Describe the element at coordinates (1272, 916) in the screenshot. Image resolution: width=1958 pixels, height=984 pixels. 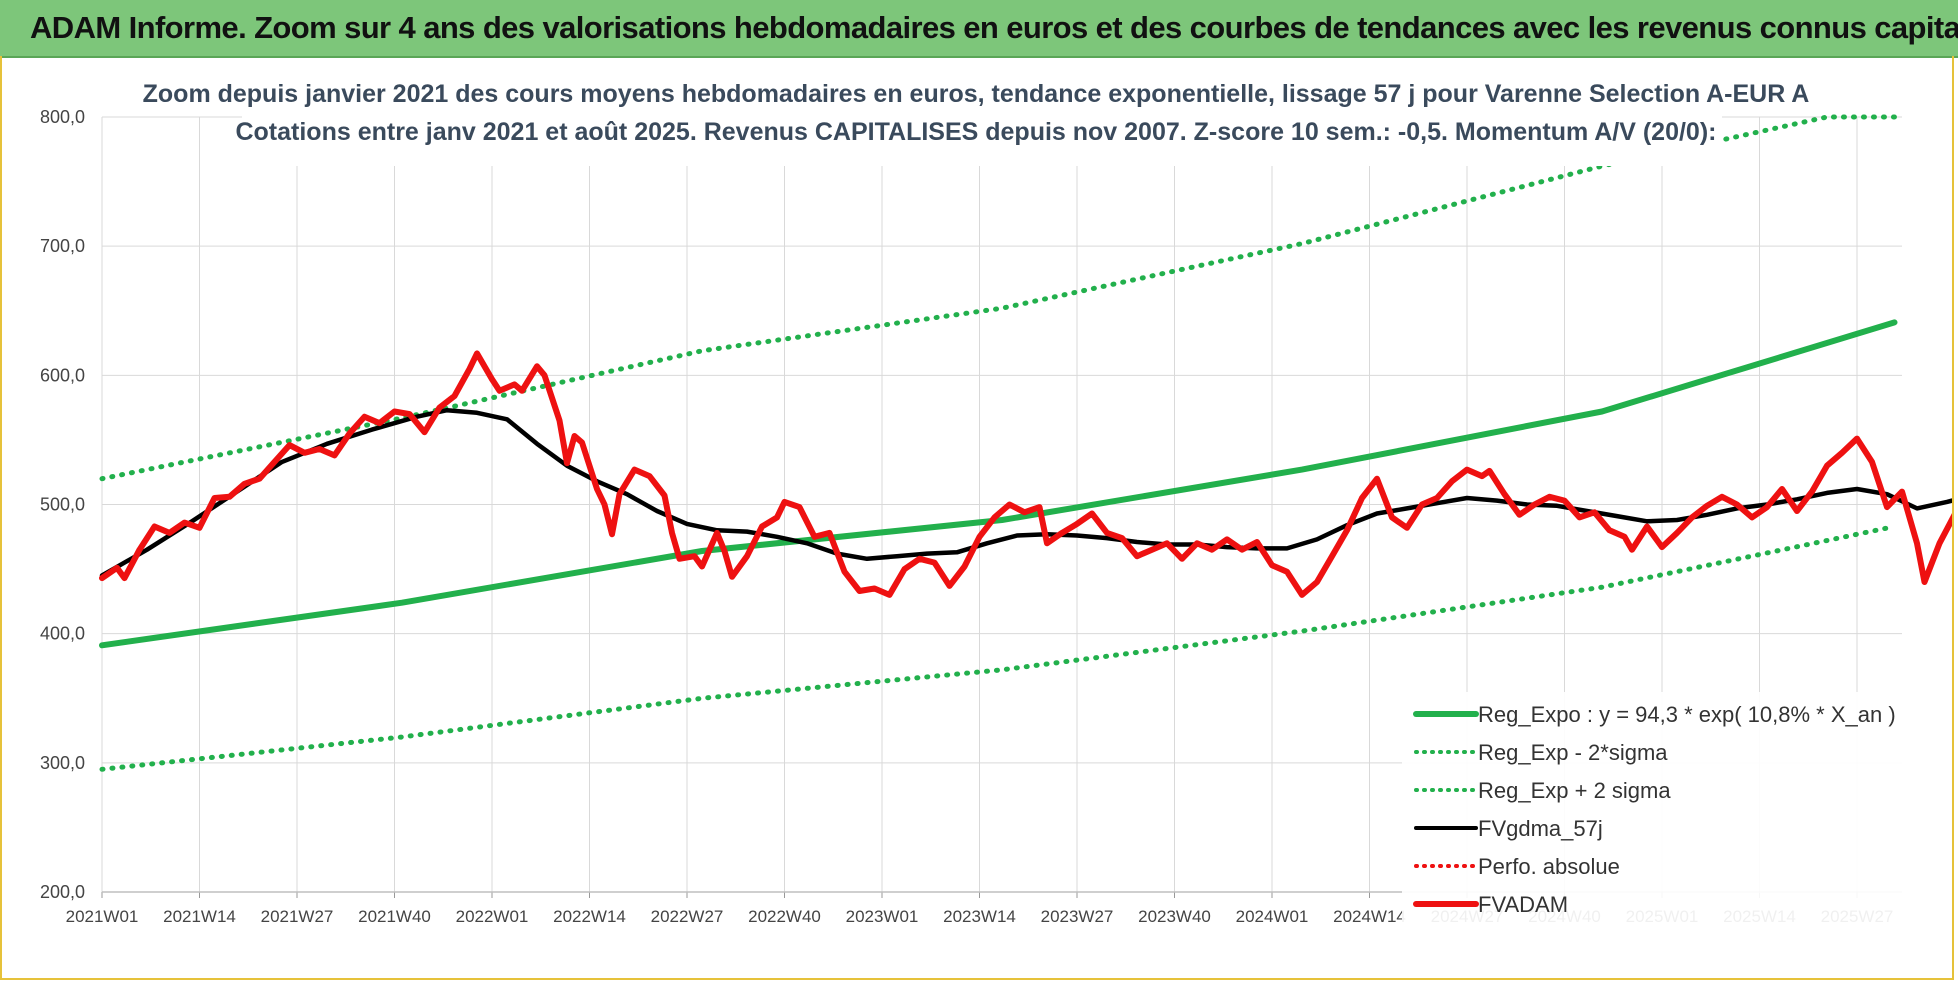
I see `x-tick-label: 2024W01` at that location.